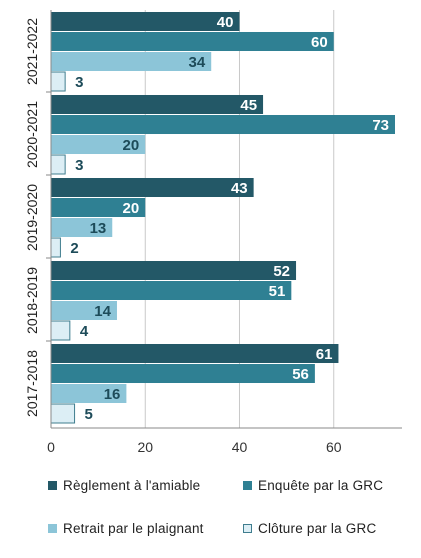 The image size is (421, 558). Describe the element at coordinates (240, 447) in the screenshot. I see `x-tick-label: 40` at that location.